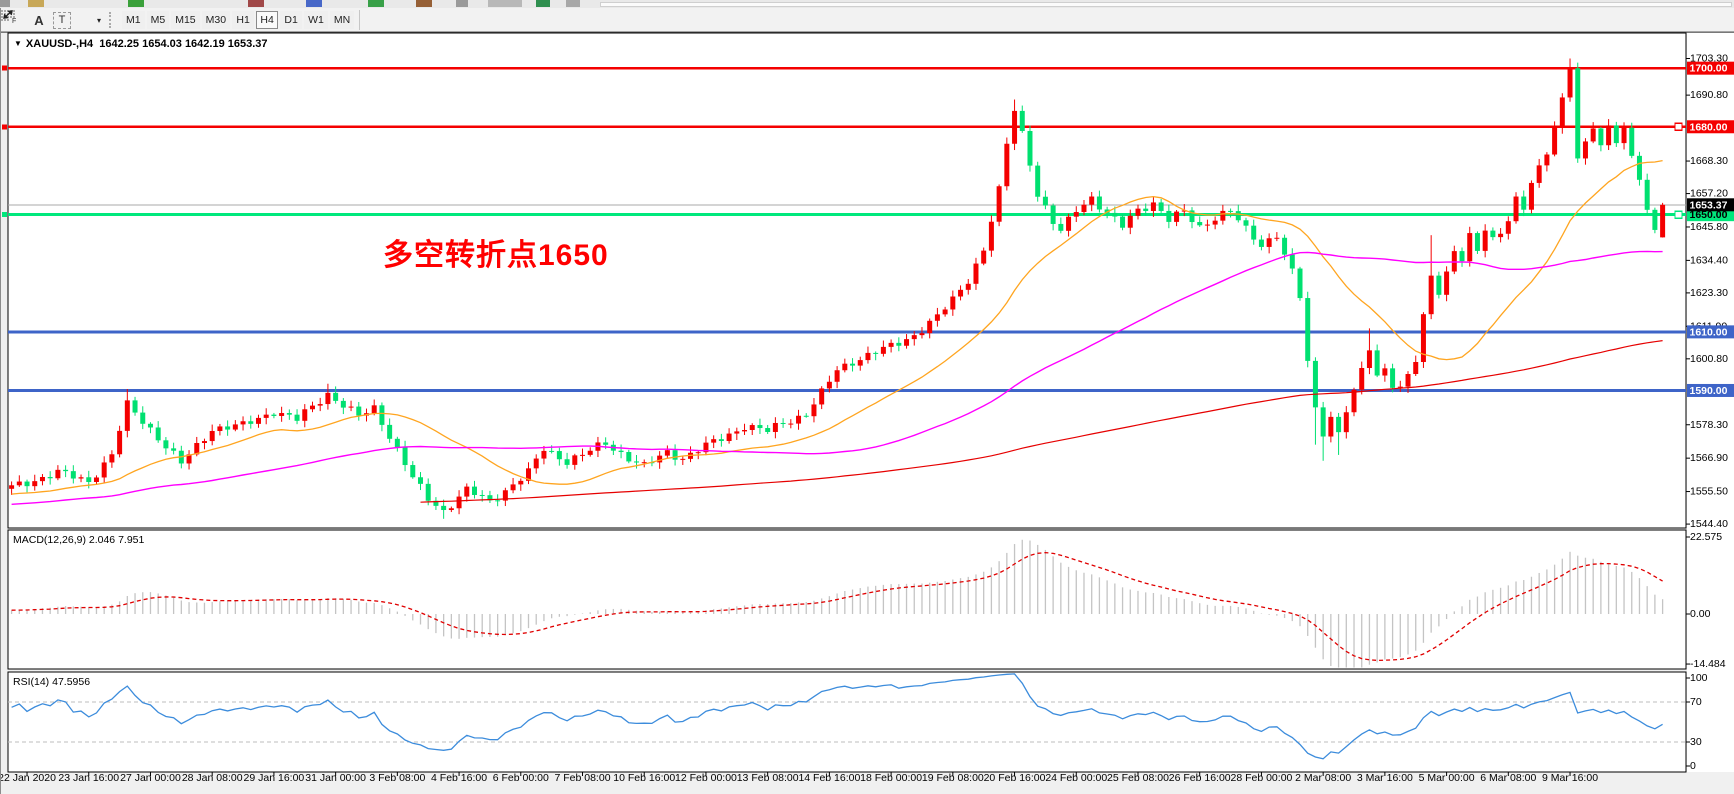  I want to click on price-tick: 1668.30, so click(1709, 161).